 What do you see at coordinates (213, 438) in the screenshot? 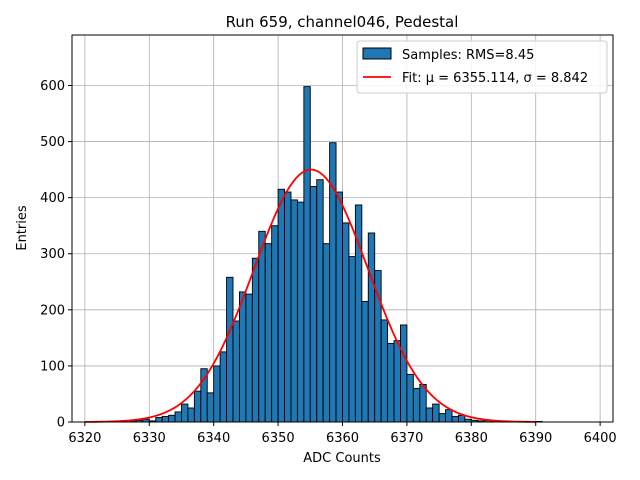
I see `x-tick-label: 6340` at bounding box center [213, 438].